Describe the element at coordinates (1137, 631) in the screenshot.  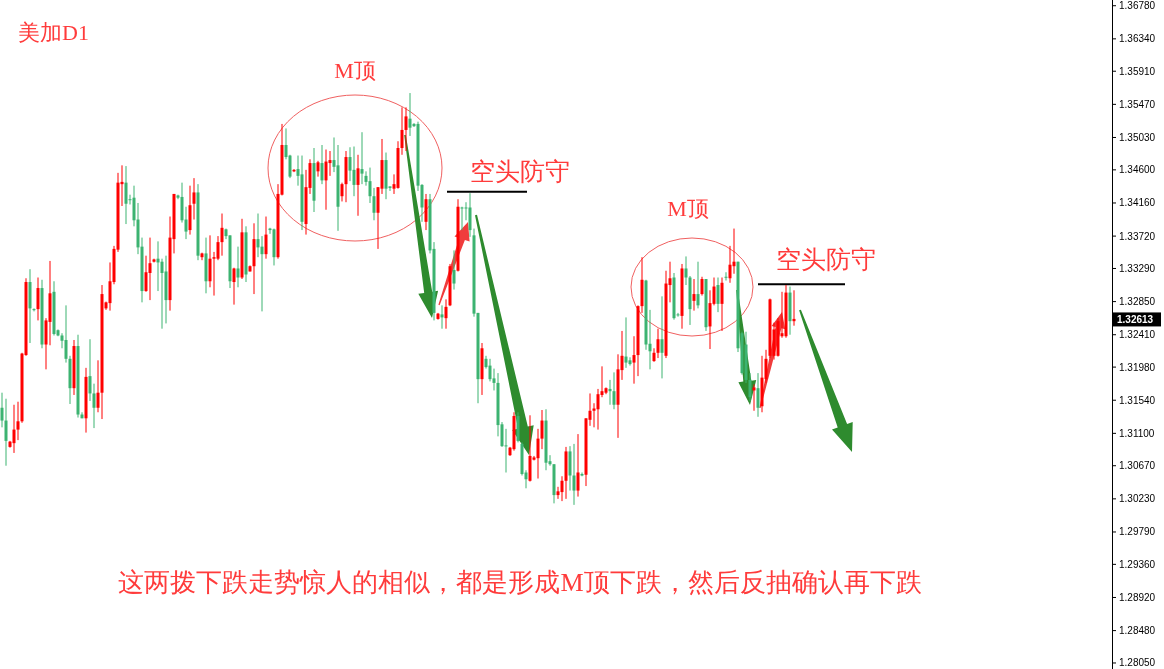
I see `y-tick-label: 1.28480` at that location.